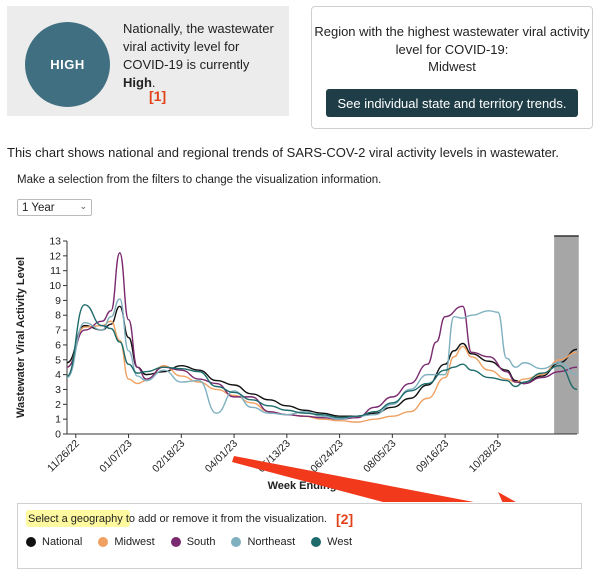 The height and width of the screenshot is (576, 600). Describe the element at coordinates (326, 456) in the screenshot. I see `x-tick-label: 06/24/23` at that location.